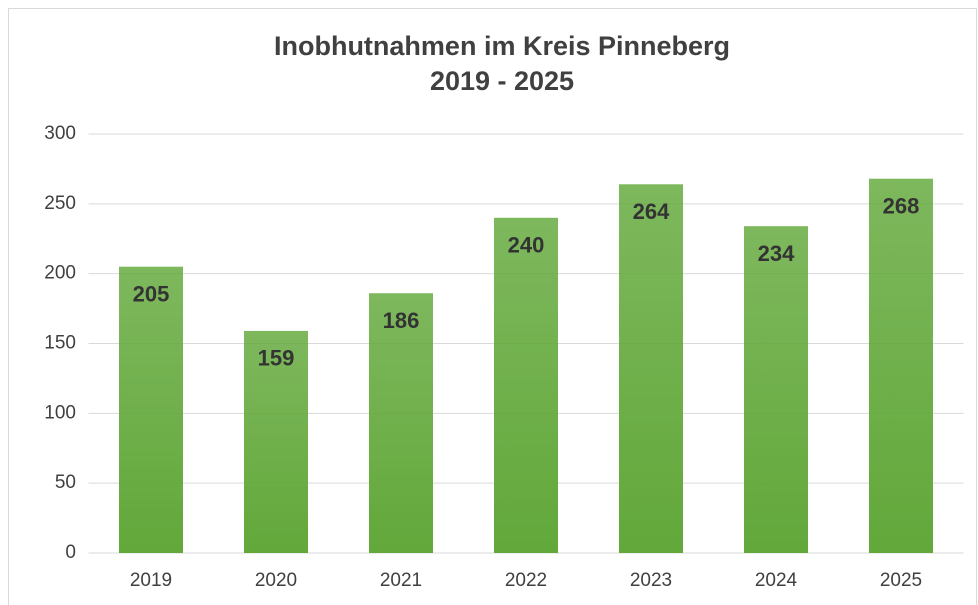 This screenshot has height=605, width=978. I want to click on data-label: 234, so click(776, 253).